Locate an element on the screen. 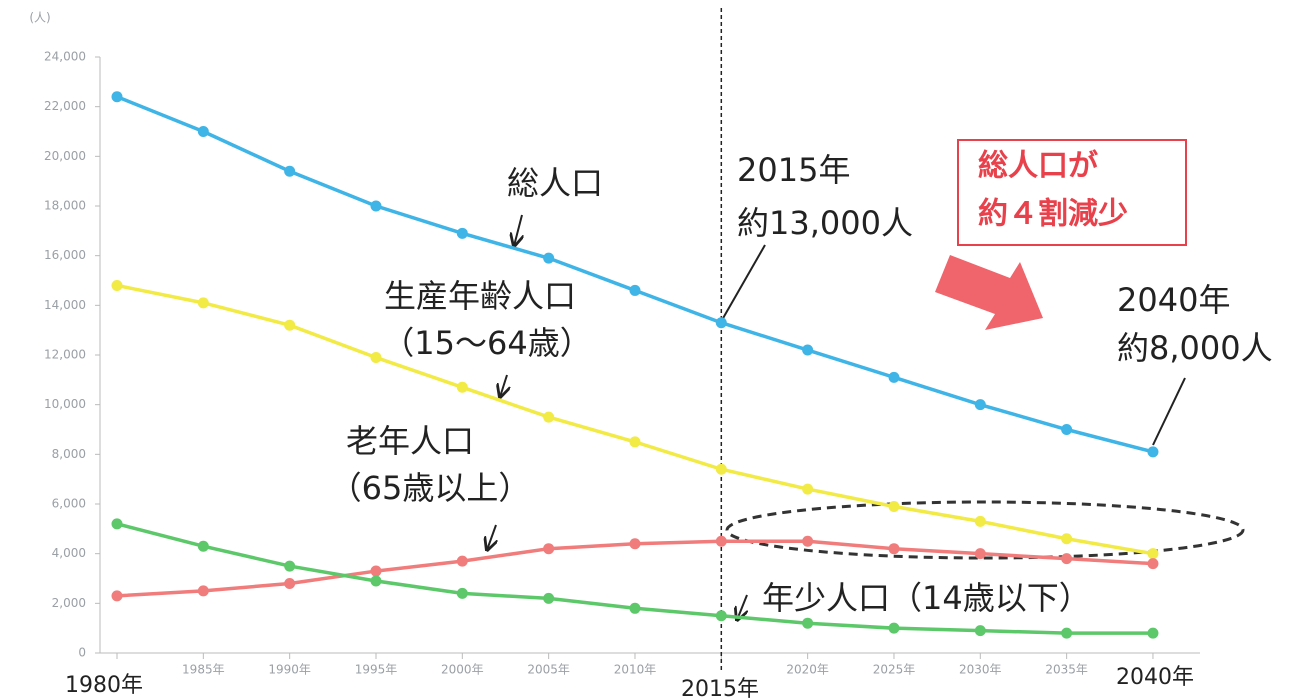  x-tick-label: 1995年 is located at coordinates (376, 670).